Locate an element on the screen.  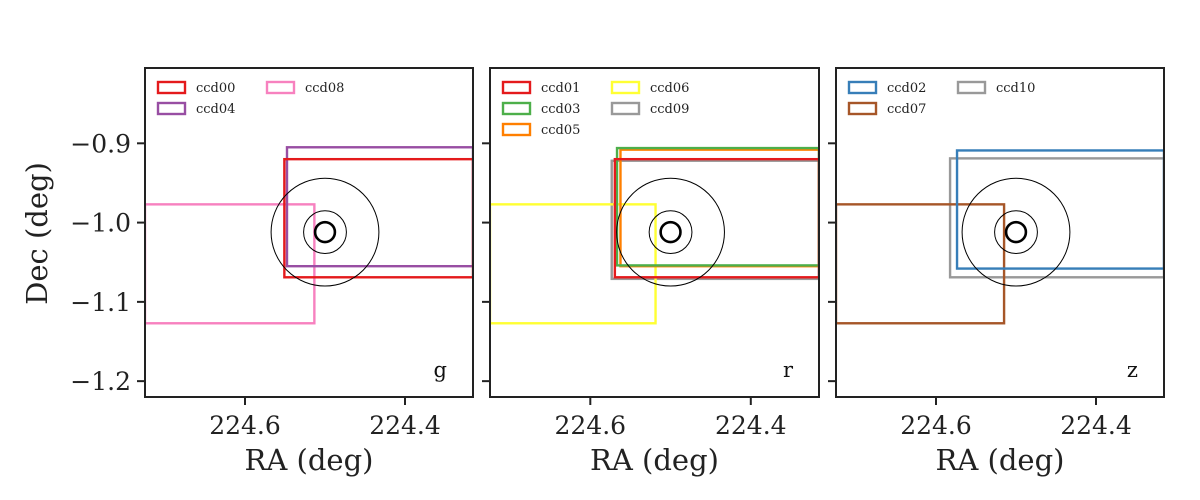
legend: ccd00 ccd04 ccd08 is located at coordinates (250, 98).